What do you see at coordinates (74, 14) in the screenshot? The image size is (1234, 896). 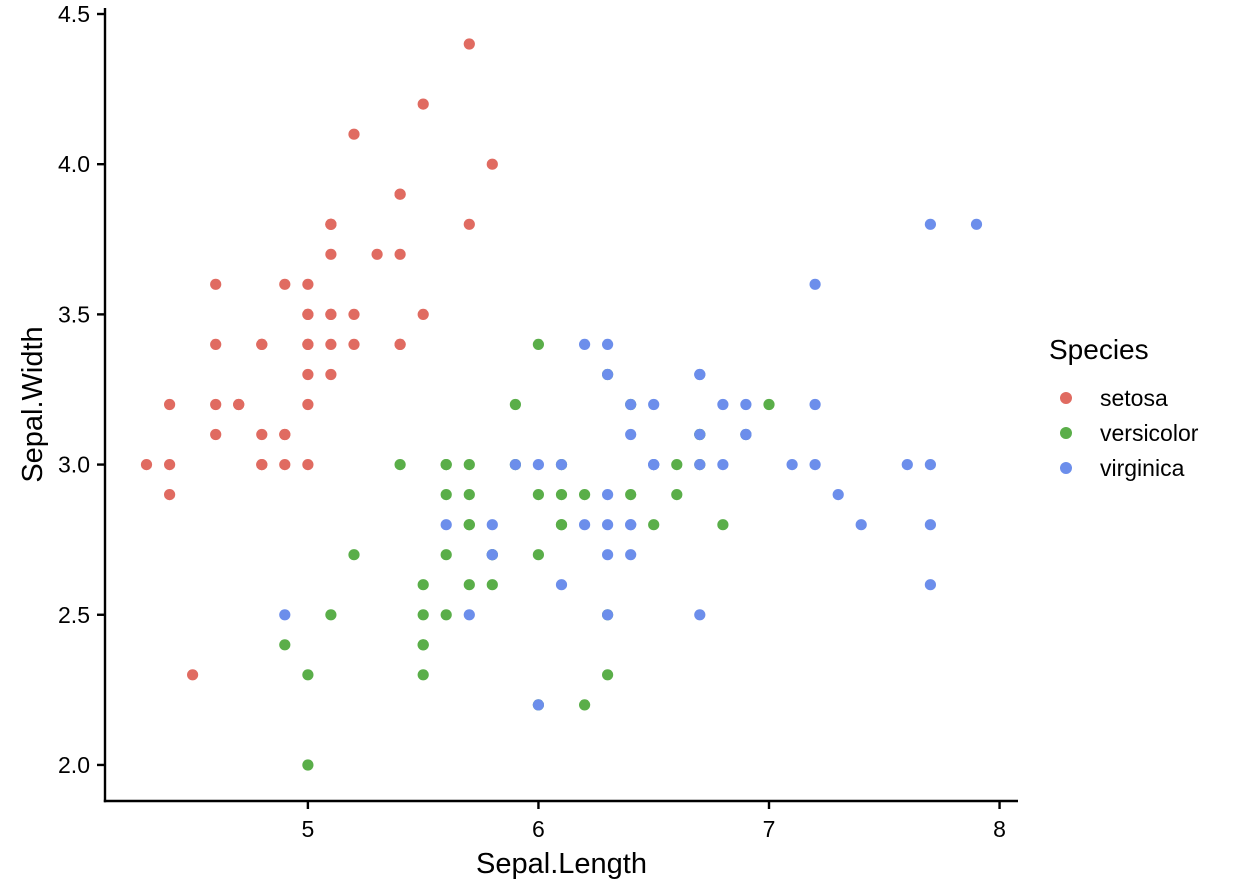 I see `y-tick-label: 4.5` at bounding box center [74, 14].